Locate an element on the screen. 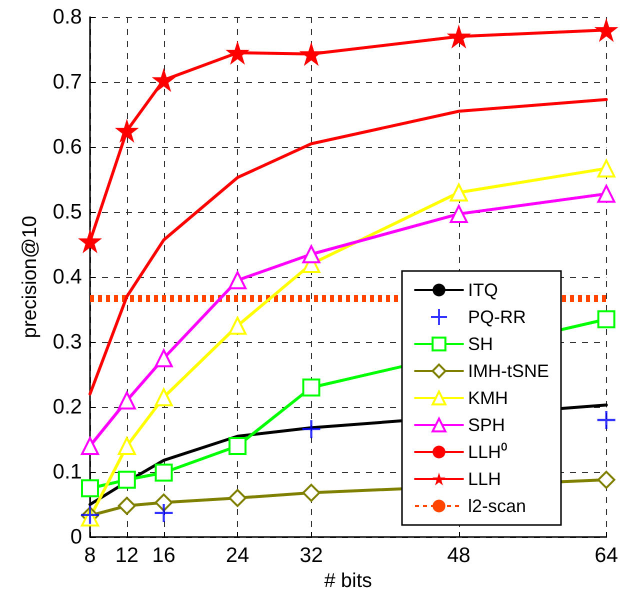  legend-label: KMH is located at coordinates (488, 398).